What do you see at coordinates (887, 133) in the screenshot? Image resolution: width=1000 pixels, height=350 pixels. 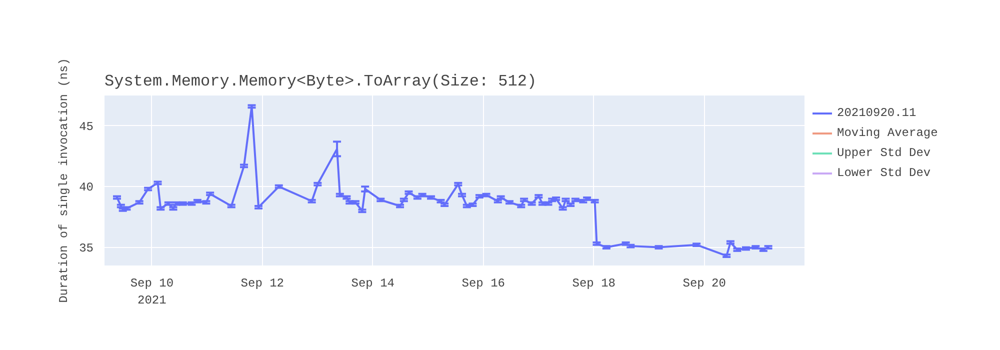 I see `legend-label: Moving Average` at bounding box center [887, 133].